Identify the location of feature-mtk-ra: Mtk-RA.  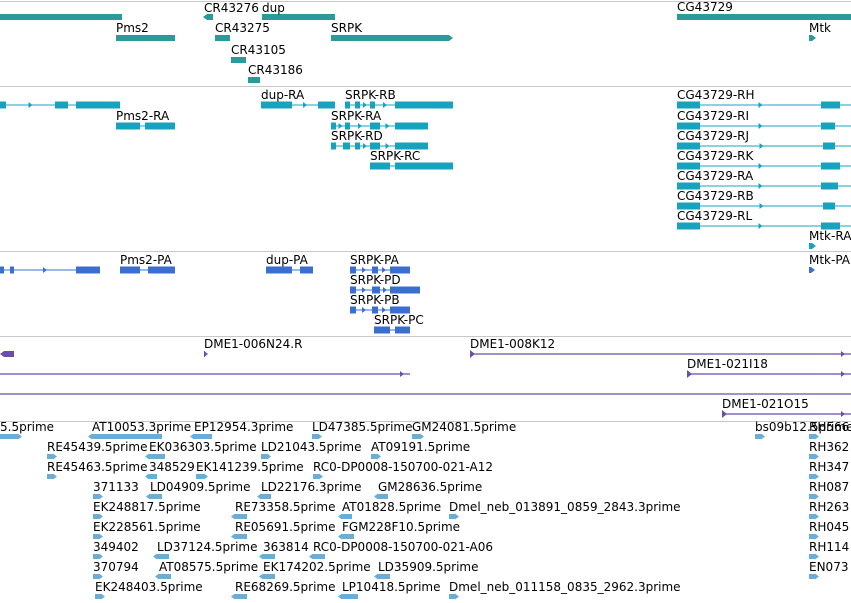
(830, 239).